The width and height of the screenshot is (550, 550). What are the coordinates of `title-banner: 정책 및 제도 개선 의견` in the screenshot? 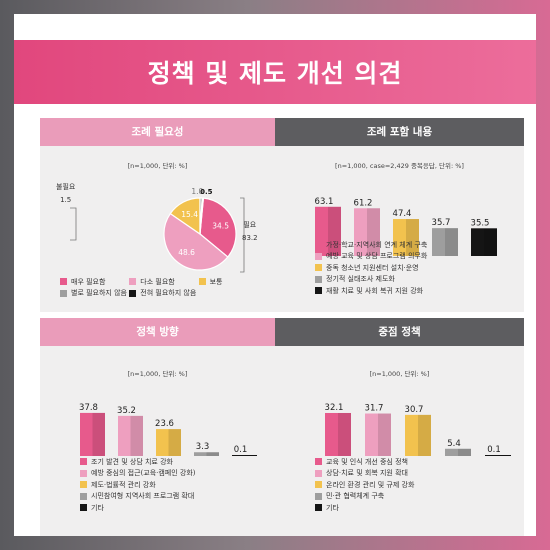 It's located at (275, 72).